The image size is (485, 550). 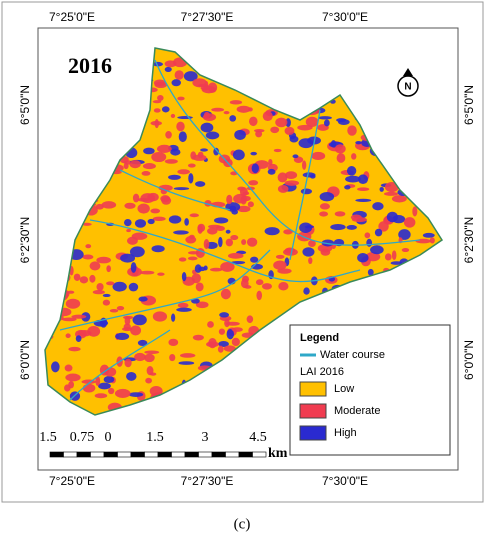 What do you see at coordinates (207, 481) in the screenshot?
I see `bottom-coord: 7°27'30"E` at bounding box center [207, 481].